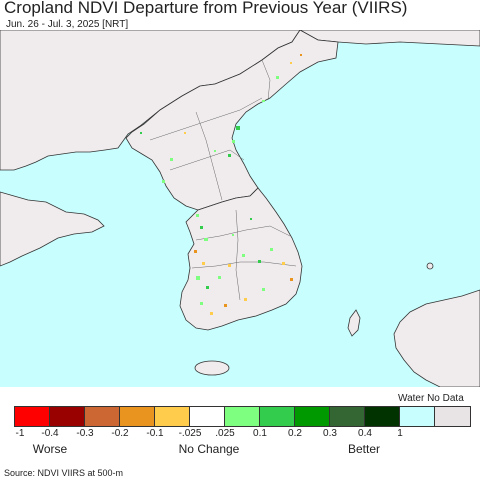  Describe the element at coordinates (430, 266) in the screenshot. I see `land-ulleungdo` at that location.